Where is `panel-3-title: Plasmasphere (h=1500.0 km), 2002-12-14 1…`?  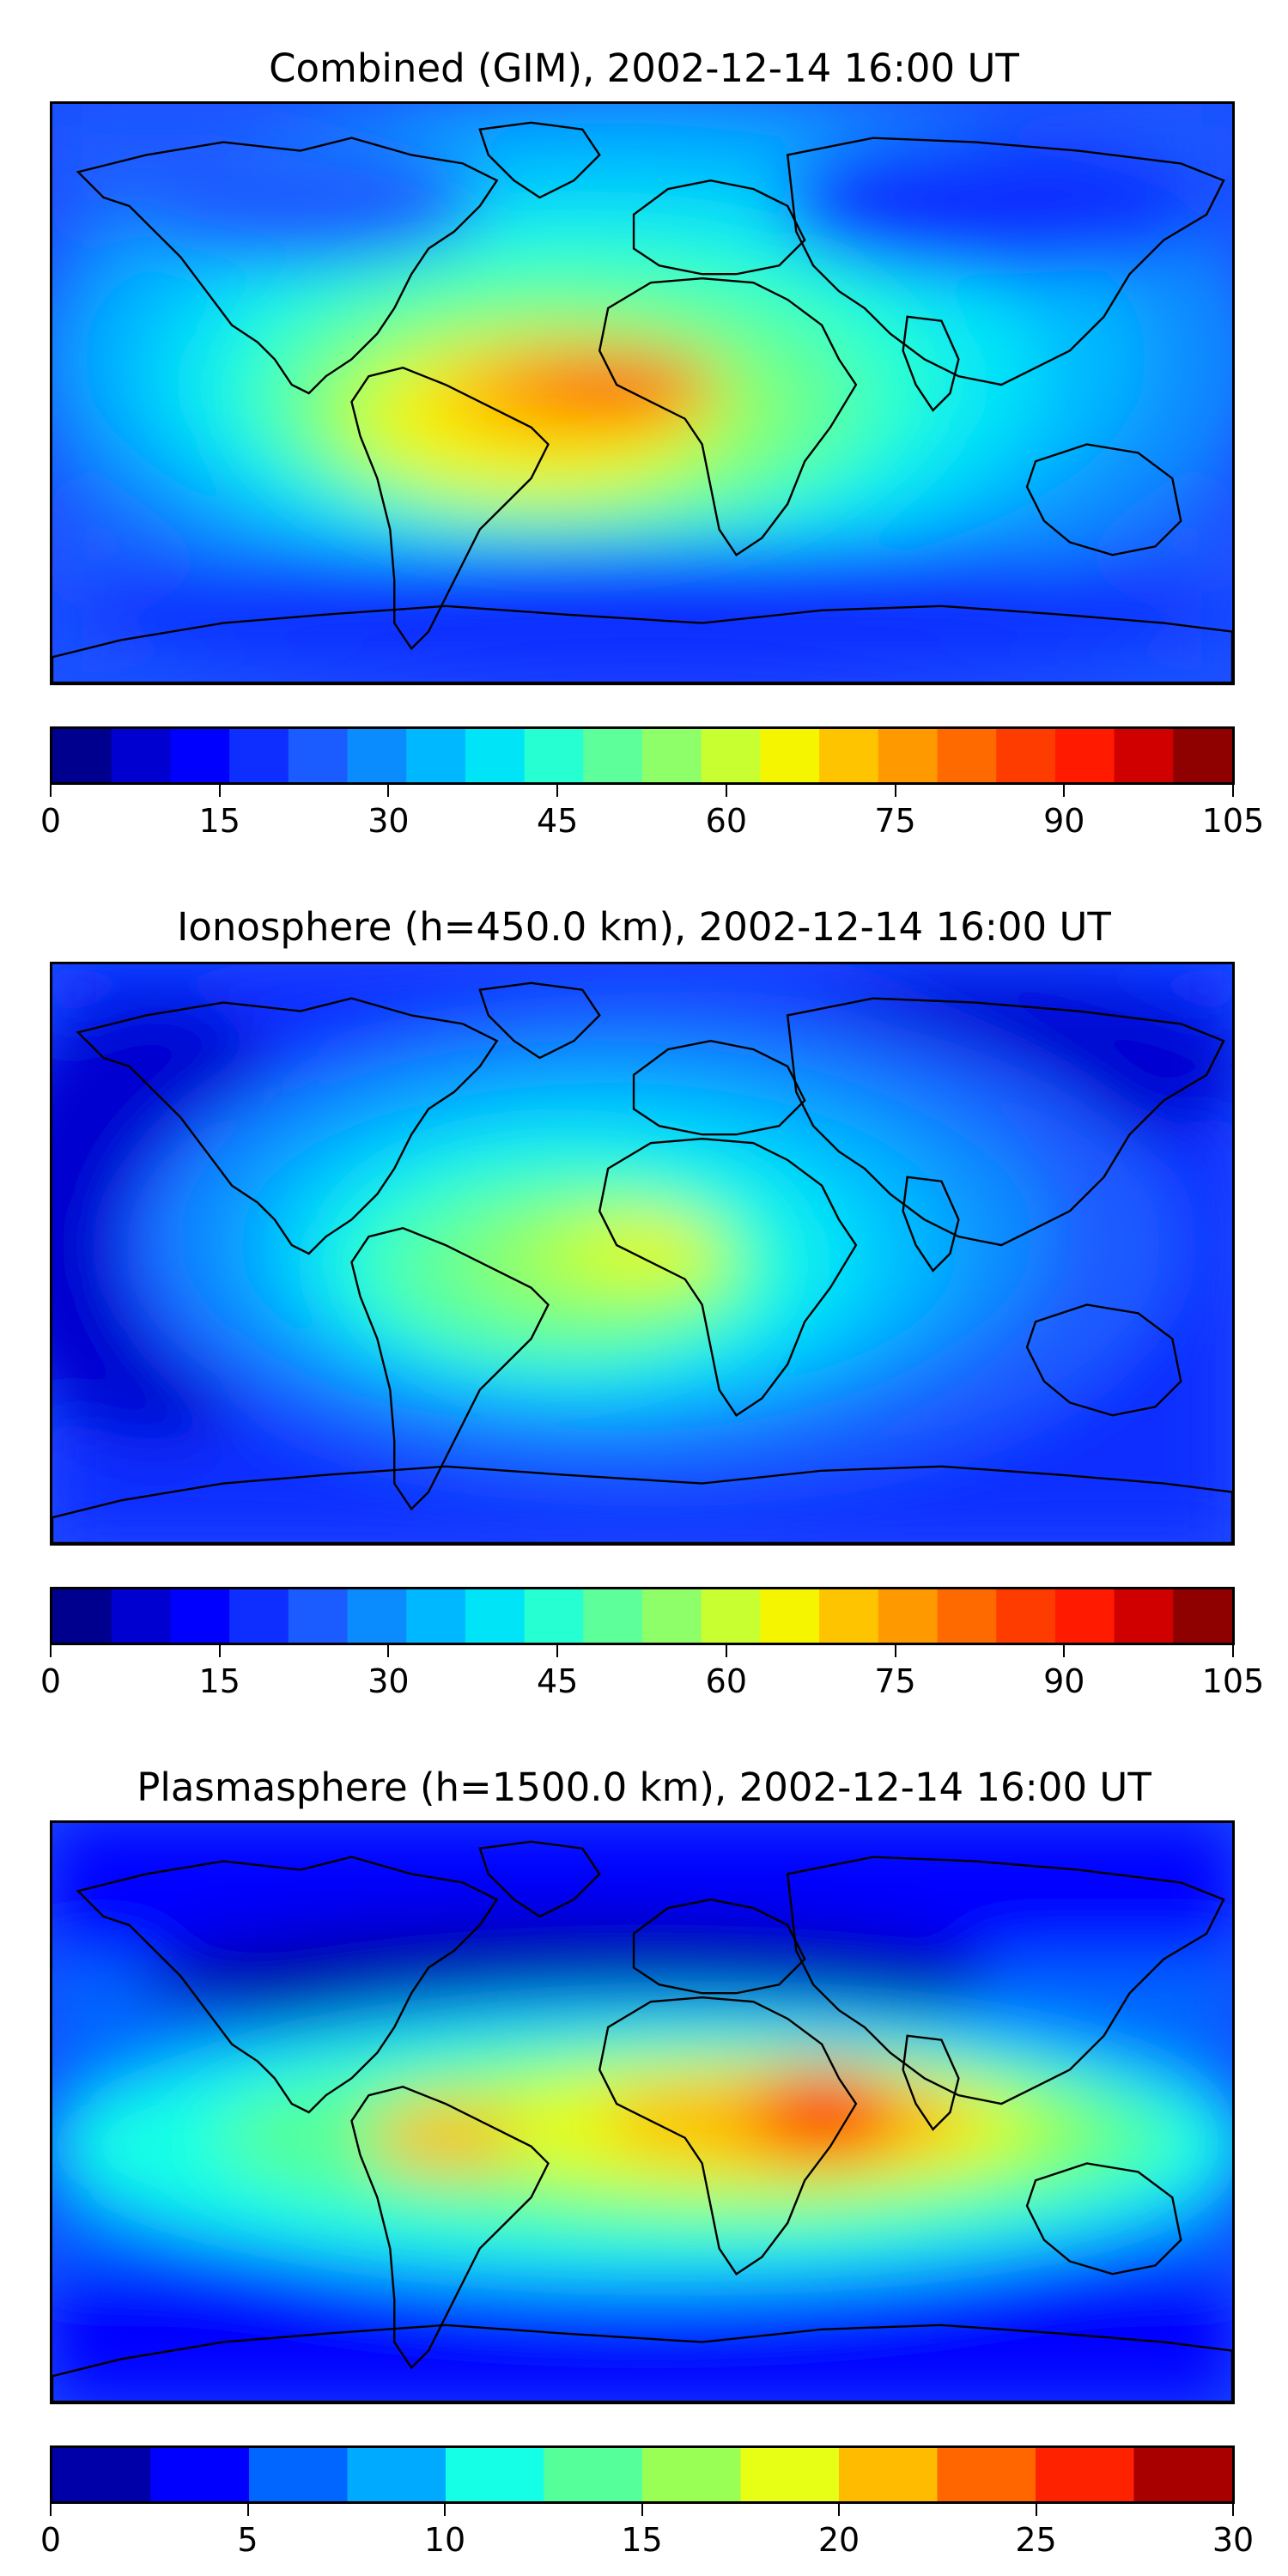 panel-3-title: Plasmasphere (h=1500.0 km), 2002-12-14 1… is located at coordinates (644, 1787).